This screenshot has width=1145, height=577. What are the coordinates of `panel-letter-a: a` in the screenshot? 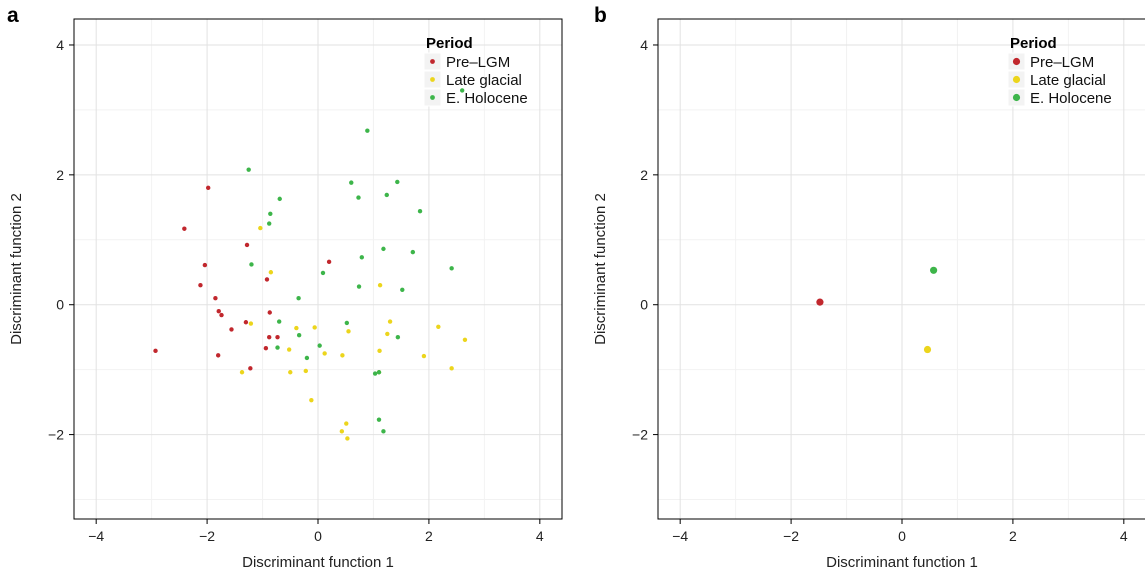 It's located at (13, 15).